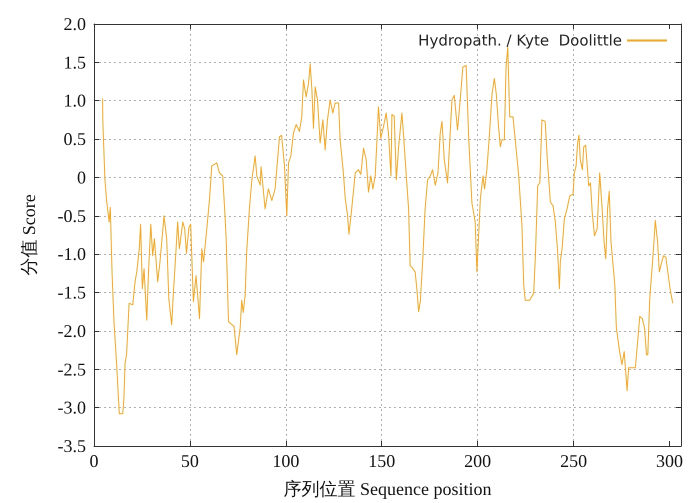 This screenshot has height=503, width=692. Describe the element at coordinates (75, 139) in the screenshot. I see `y-tick-label: 0.5` at that location.